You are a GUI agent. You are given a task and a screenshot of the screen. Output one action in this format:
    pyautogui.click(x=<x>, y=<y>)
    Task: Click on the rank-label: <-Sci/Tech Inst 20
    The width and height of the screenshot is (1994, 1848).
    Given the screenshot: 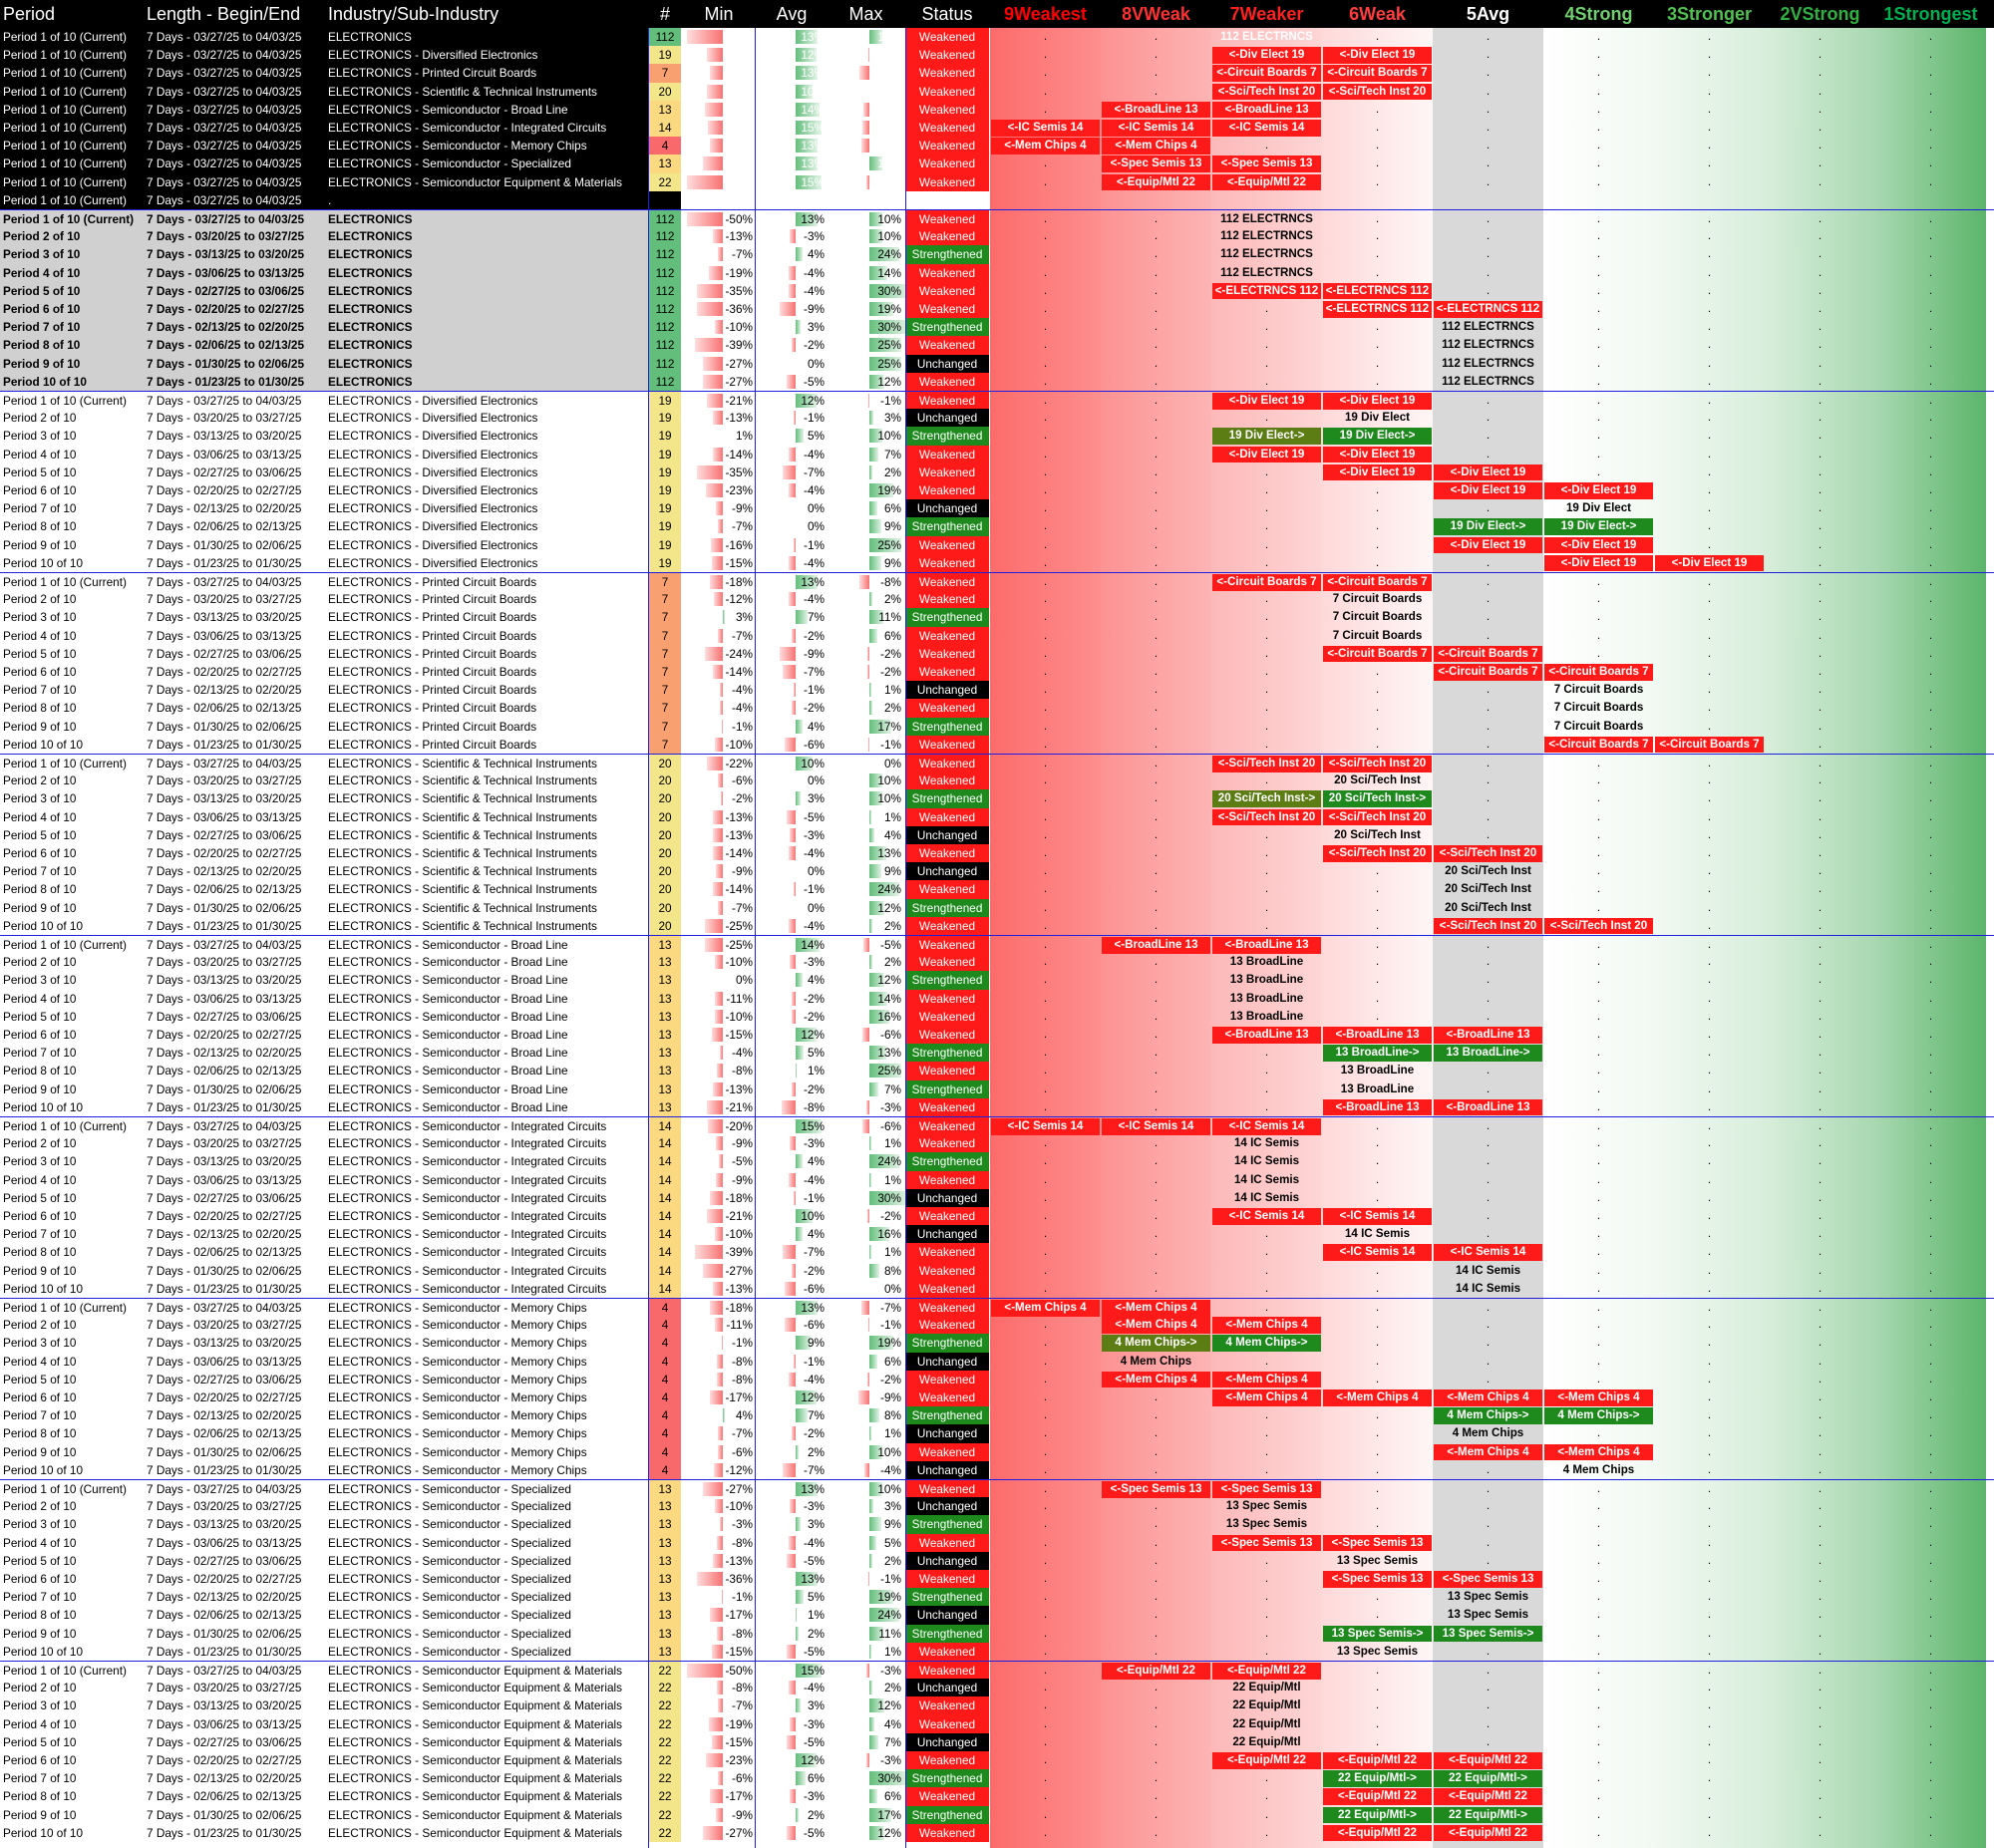 What is the action you would take?
    pyautogui.click(x=1266, y=764)
    